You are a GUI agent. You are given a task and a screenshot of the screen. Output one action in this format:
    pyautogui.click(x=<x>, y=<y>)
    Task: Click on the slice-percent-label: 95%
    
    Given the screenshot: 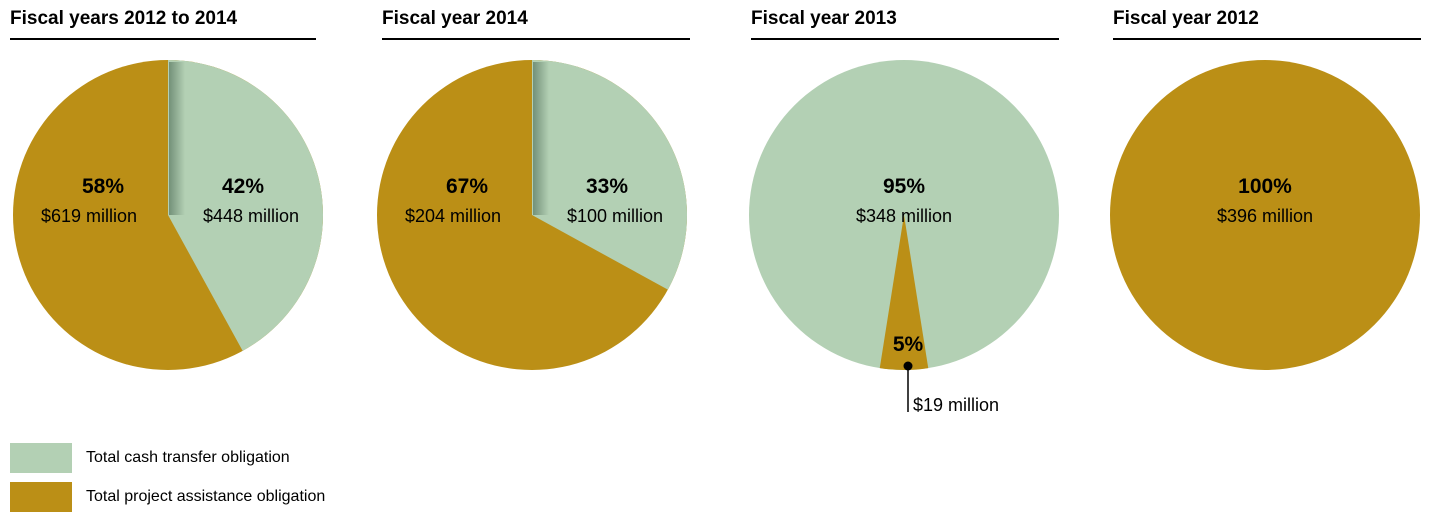 What is the action you would take?
    pyautogui.click(x=904, y=186)
    